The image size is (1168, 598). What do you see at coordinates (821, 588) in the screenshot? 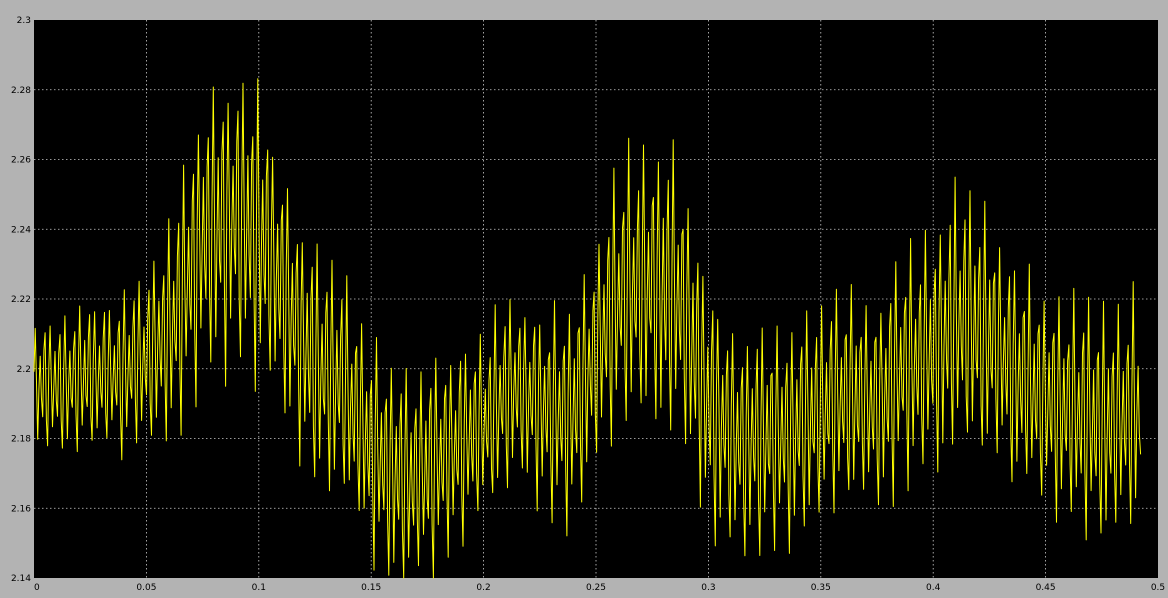
I see `x-tick-label: 0.35` at bounding box center [821, 588].